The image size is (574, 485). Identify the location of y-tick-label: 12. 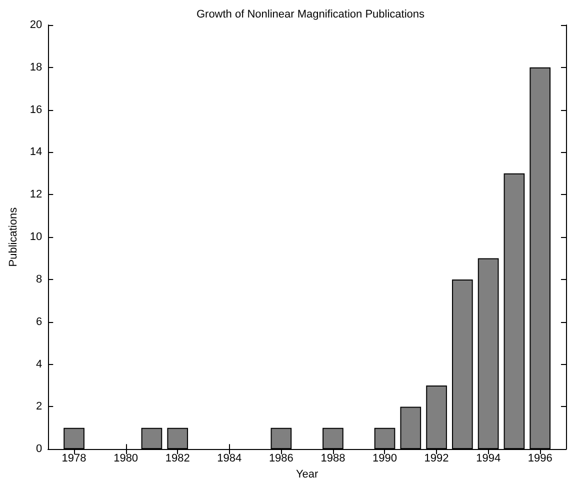
(36, 194).